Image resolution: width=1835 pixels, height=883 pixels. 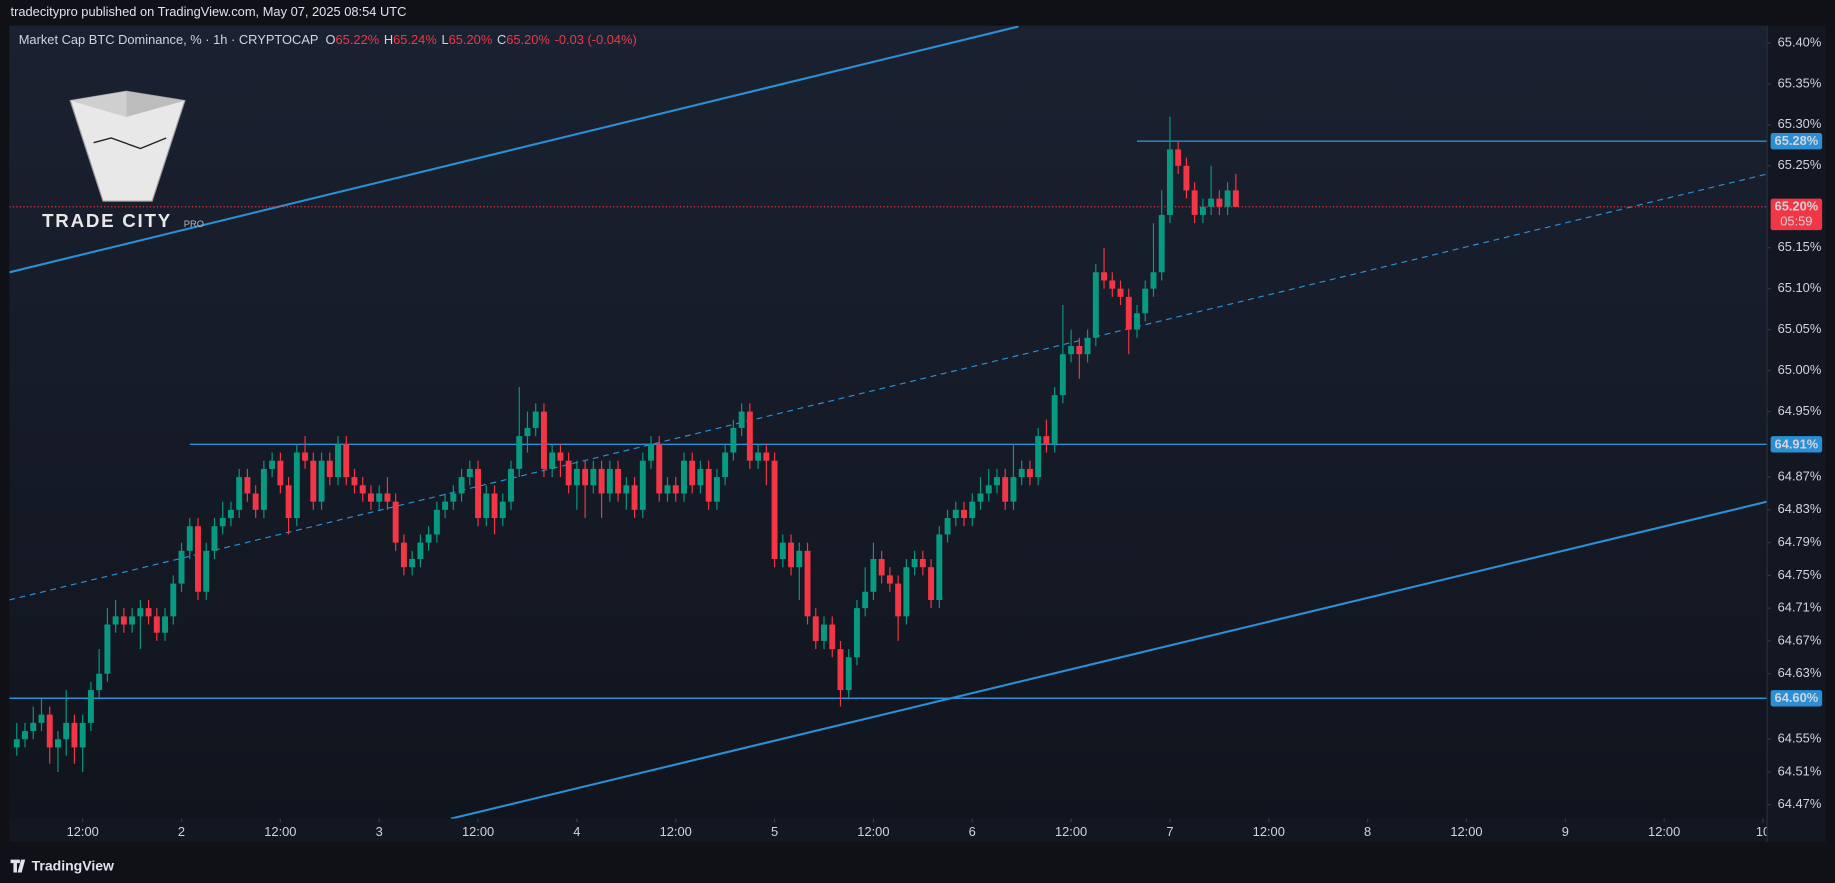 What do you see at coordinates (1800, 639) in the screenshot?
I see `y-tick-label: 64.67%` at bounding box center [1800, 639].